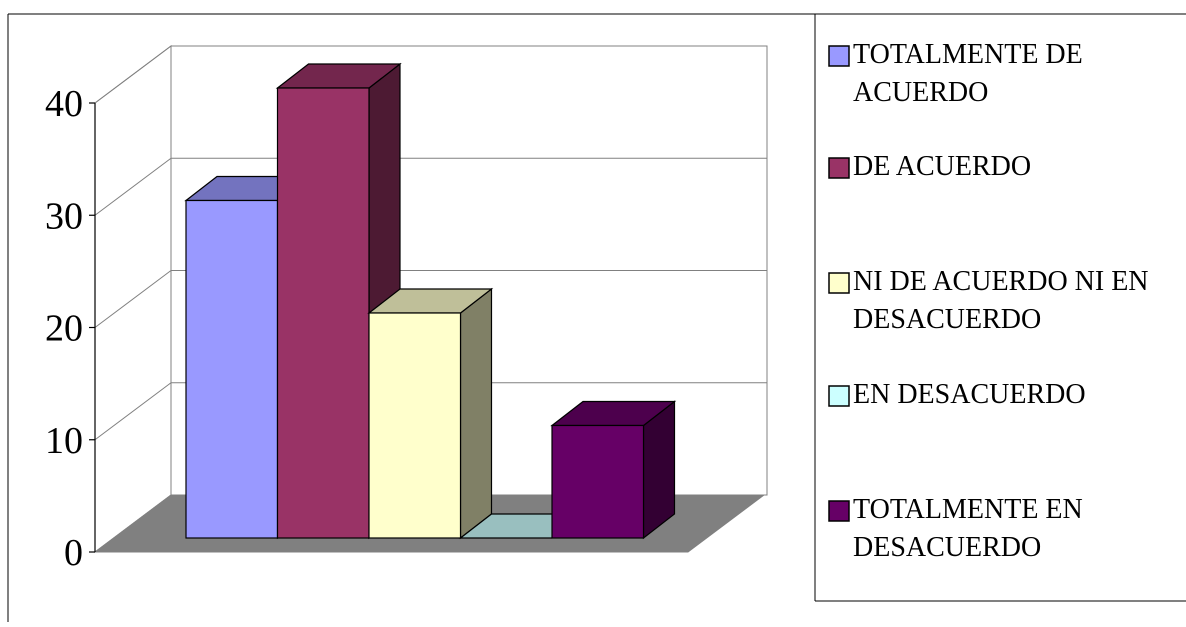 This screenshot has width=1186, height=627. What do you see at coordinates (955, 73) in the screenshot?
I see `legend-item-1: TOTALMENTE DE ACUERDO` at bounding box center [955, 73].